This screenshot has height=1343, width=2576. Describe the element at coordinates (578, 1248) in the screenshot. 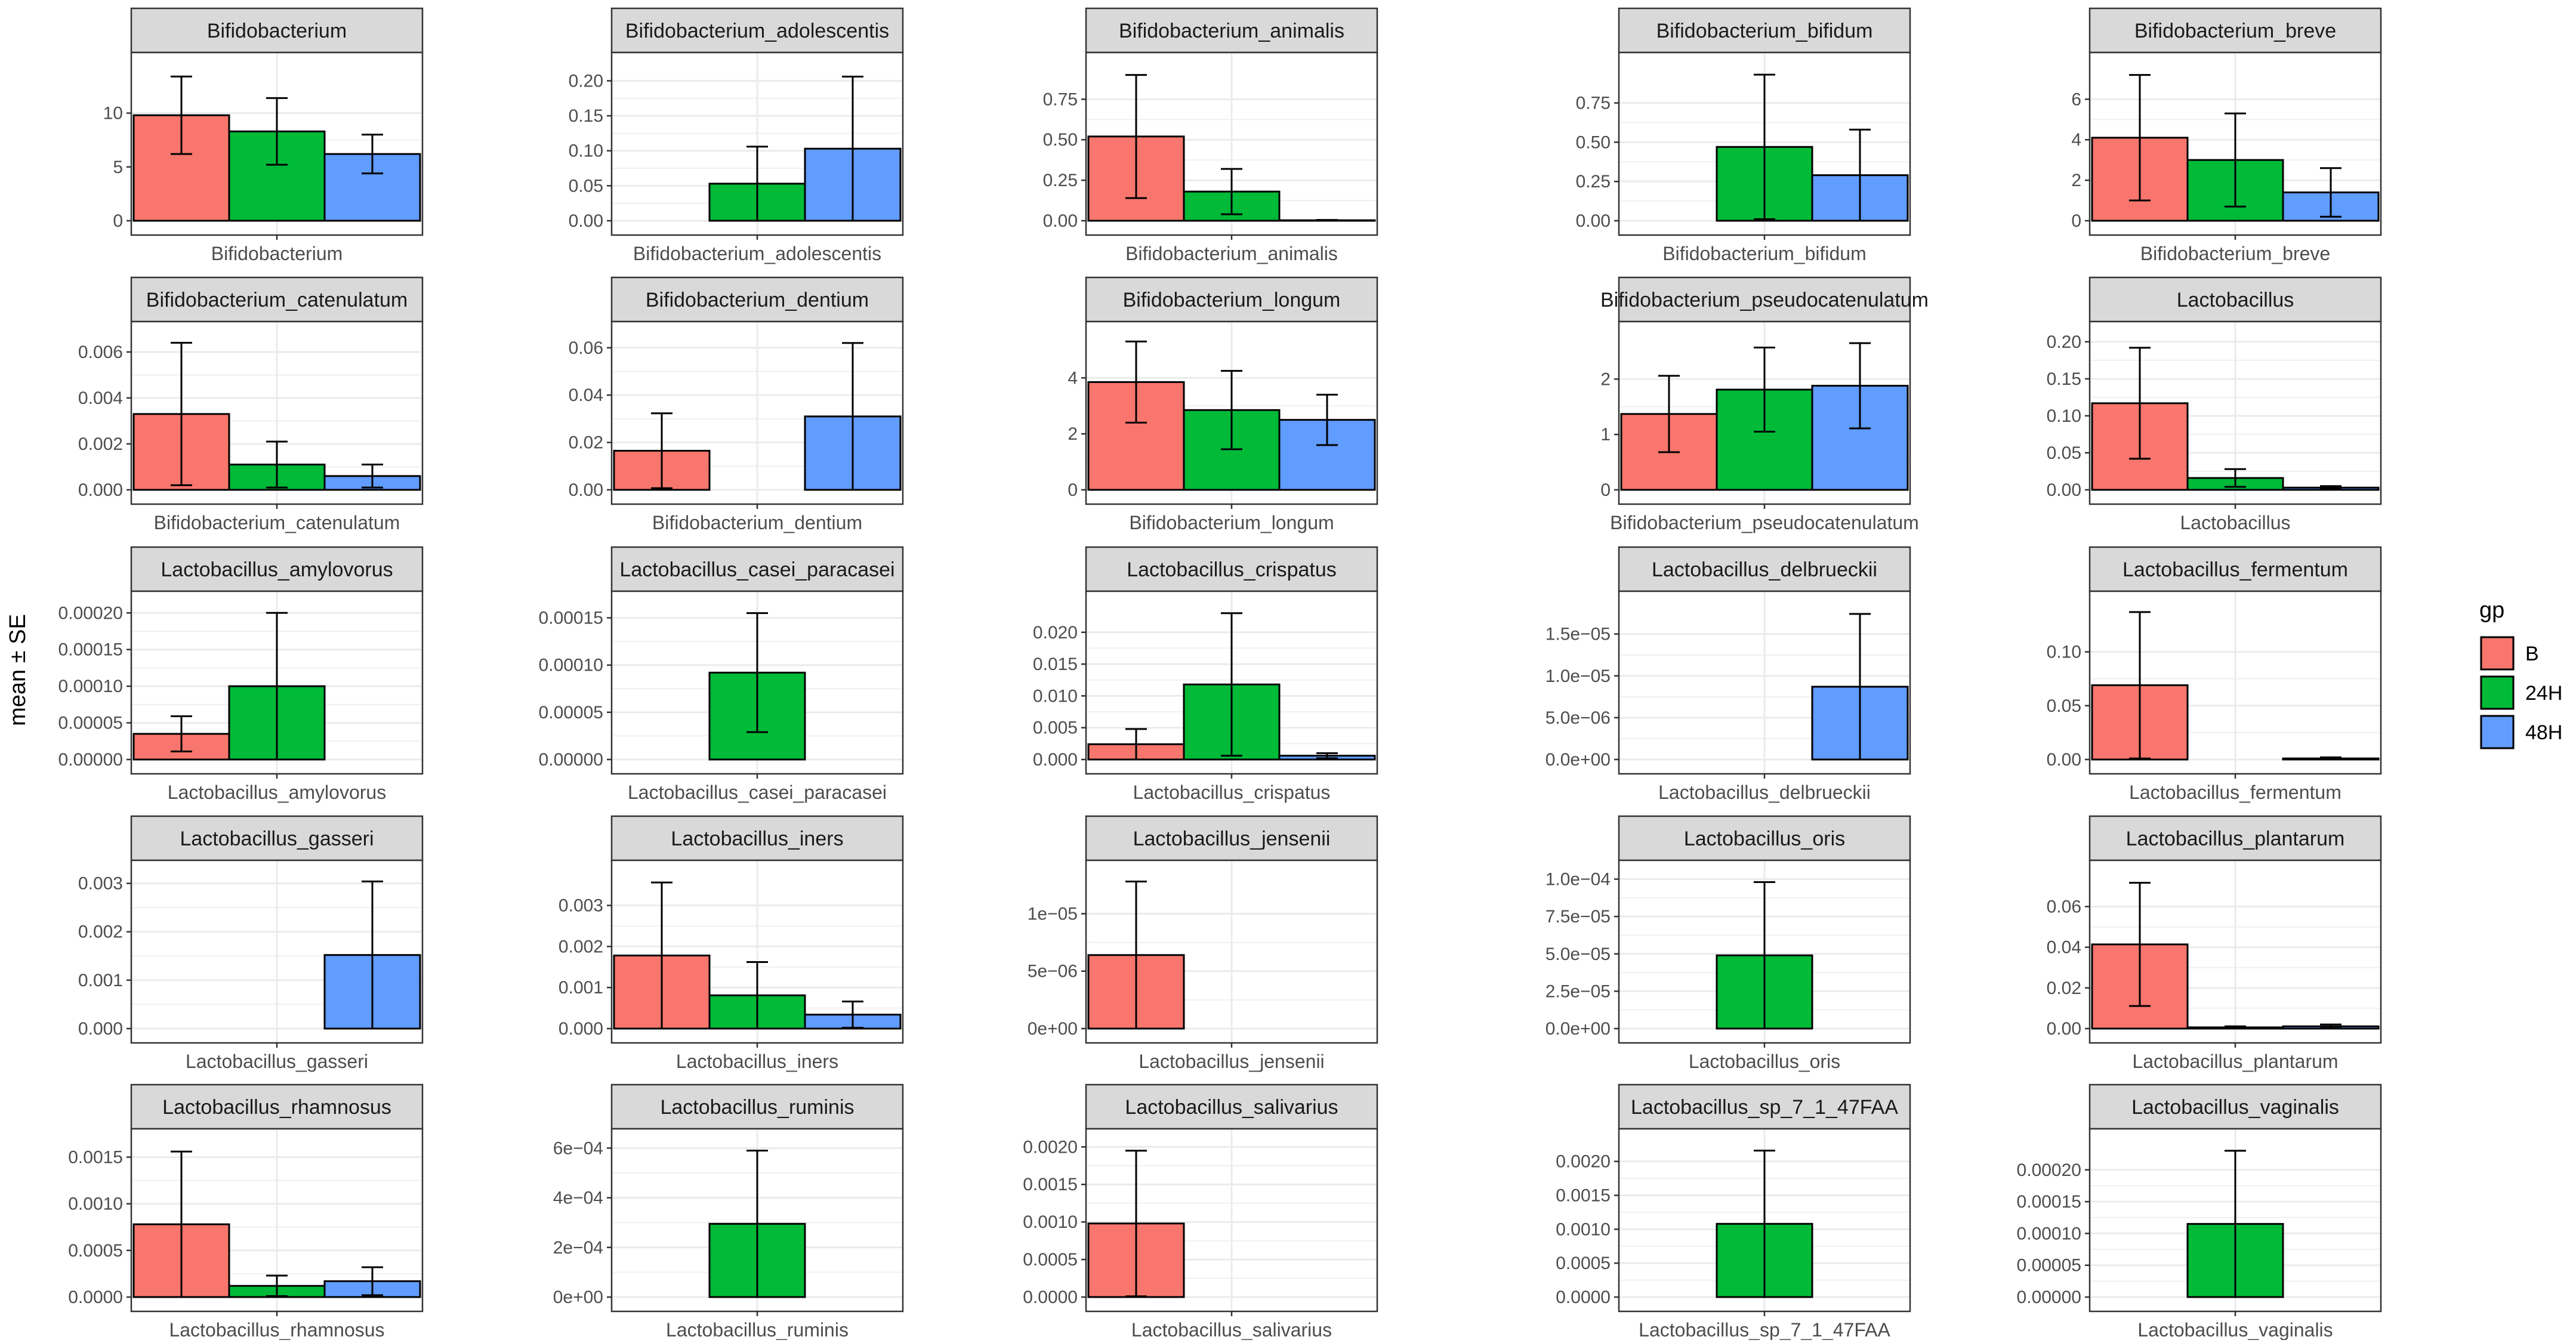

I see `y-tick-label: 2e−04` at that location.